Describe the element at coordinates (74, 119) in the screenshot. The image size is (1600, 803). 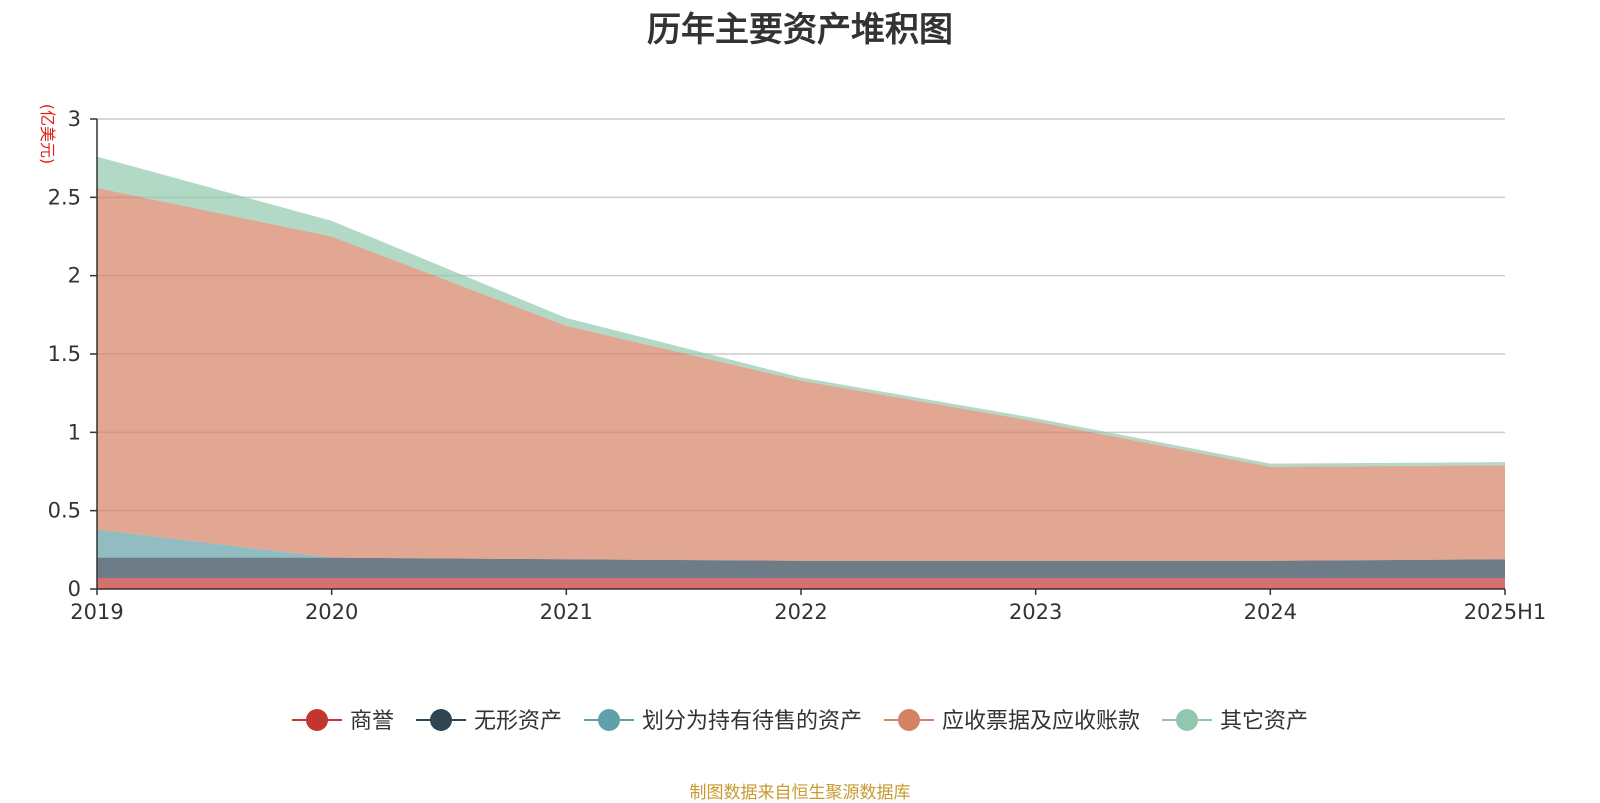
I see `y-tick-label: 3` at that location.